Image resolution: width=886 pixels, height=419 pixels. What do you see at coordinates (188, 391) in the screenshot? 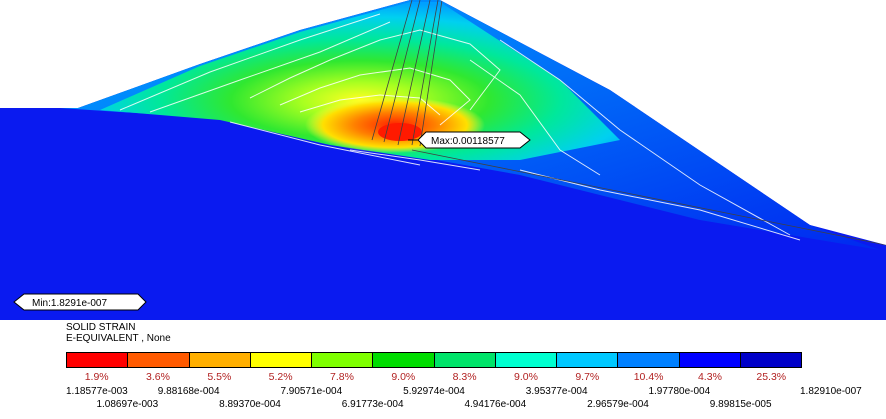
I see `legend-tick-top: 9.88168e-004` at bounding box center [188, 391].